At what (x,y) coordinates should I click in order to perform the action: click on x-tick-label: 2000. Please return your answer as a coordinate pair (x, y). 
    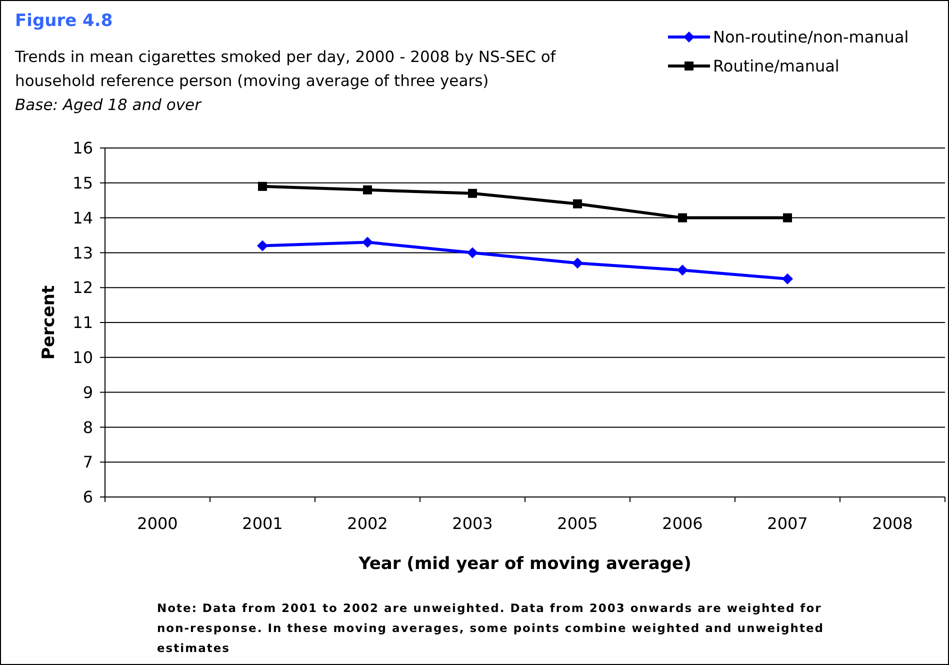
    Looking at the image, I should click on (157, 523).